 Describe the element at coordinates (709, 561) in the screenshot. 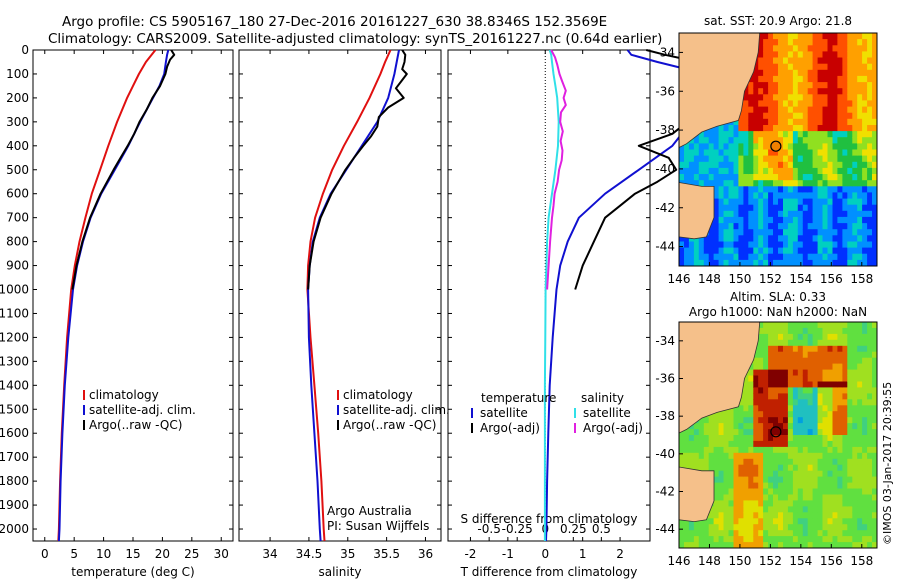

I see `map-x-tick-label: 148` at that location.